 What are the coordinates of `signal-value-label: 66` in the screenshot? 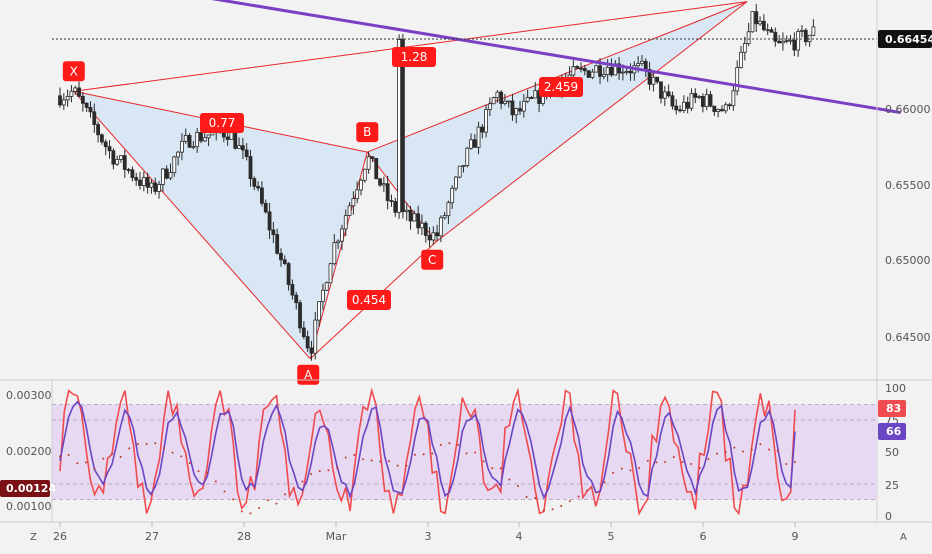 It's located at (894, 431).